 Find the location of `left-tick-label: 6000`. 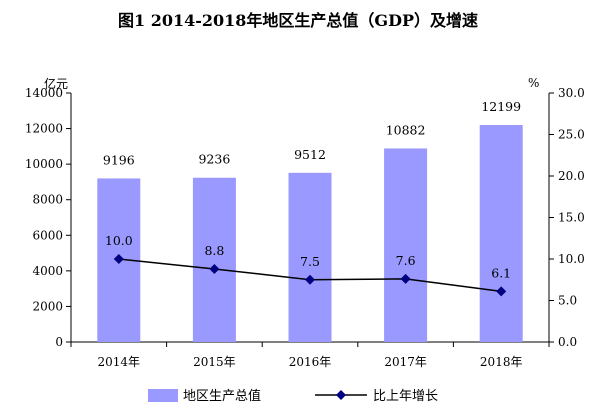

left-tick-label: 6000 is located at coordinates (47, 235).